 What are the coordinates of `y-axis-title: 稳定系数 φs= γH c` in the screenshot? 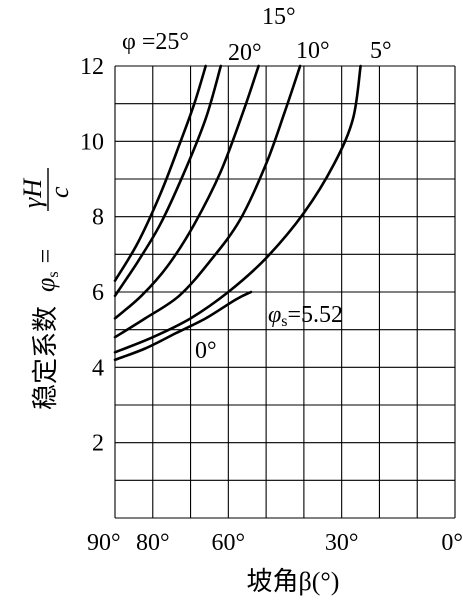 It's located at (46, 289).